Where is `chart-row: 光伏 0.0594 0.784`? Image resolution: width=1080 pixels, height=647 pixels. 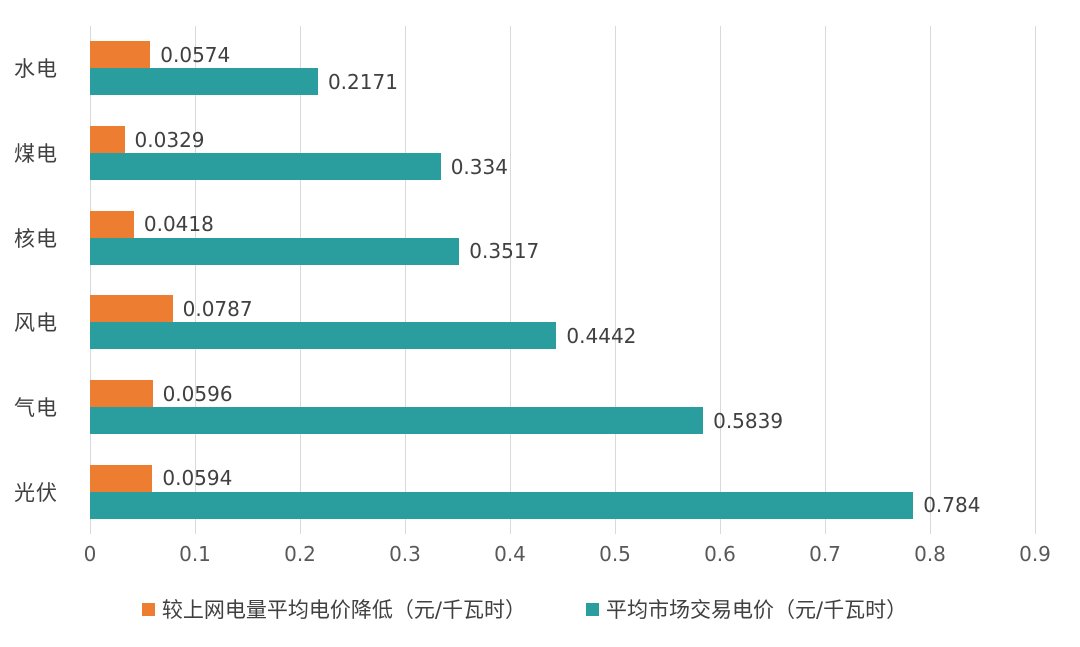
chart-row: 光伏 0.0594 0.784 is located at coordinates (524, 491).